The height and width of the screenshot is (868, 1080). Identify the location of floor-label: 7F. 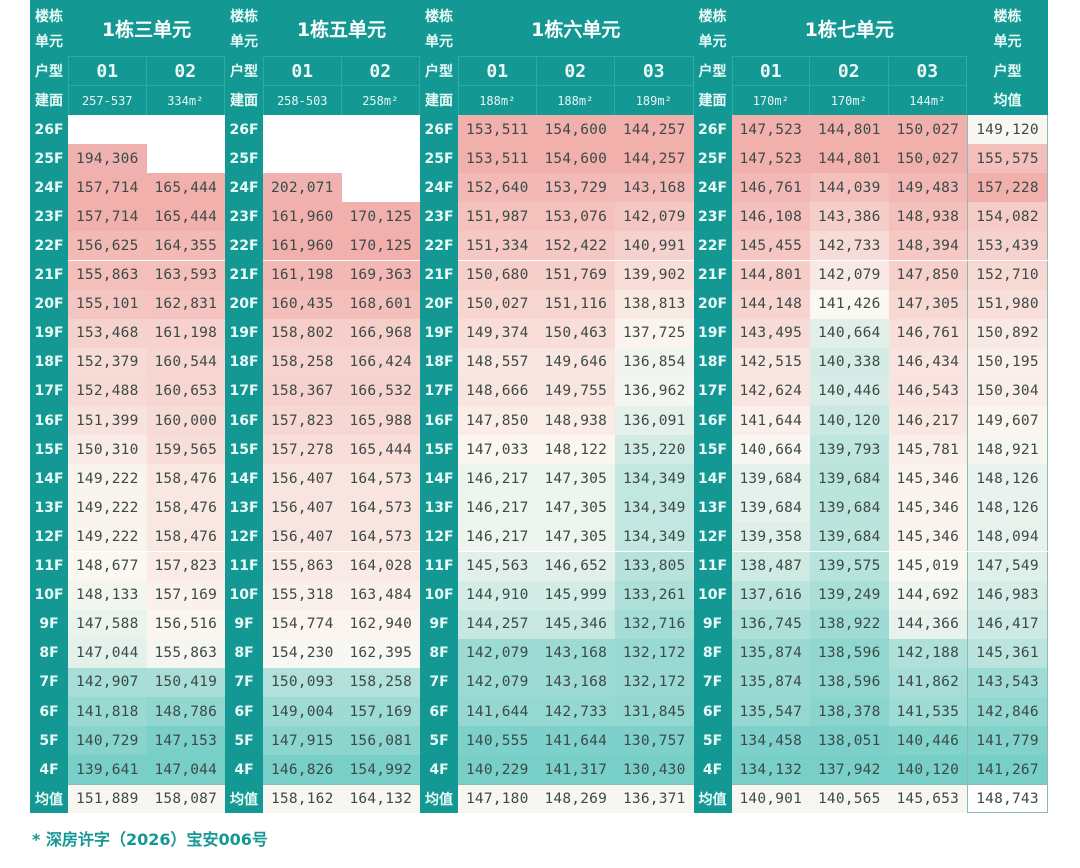
(49, 682).